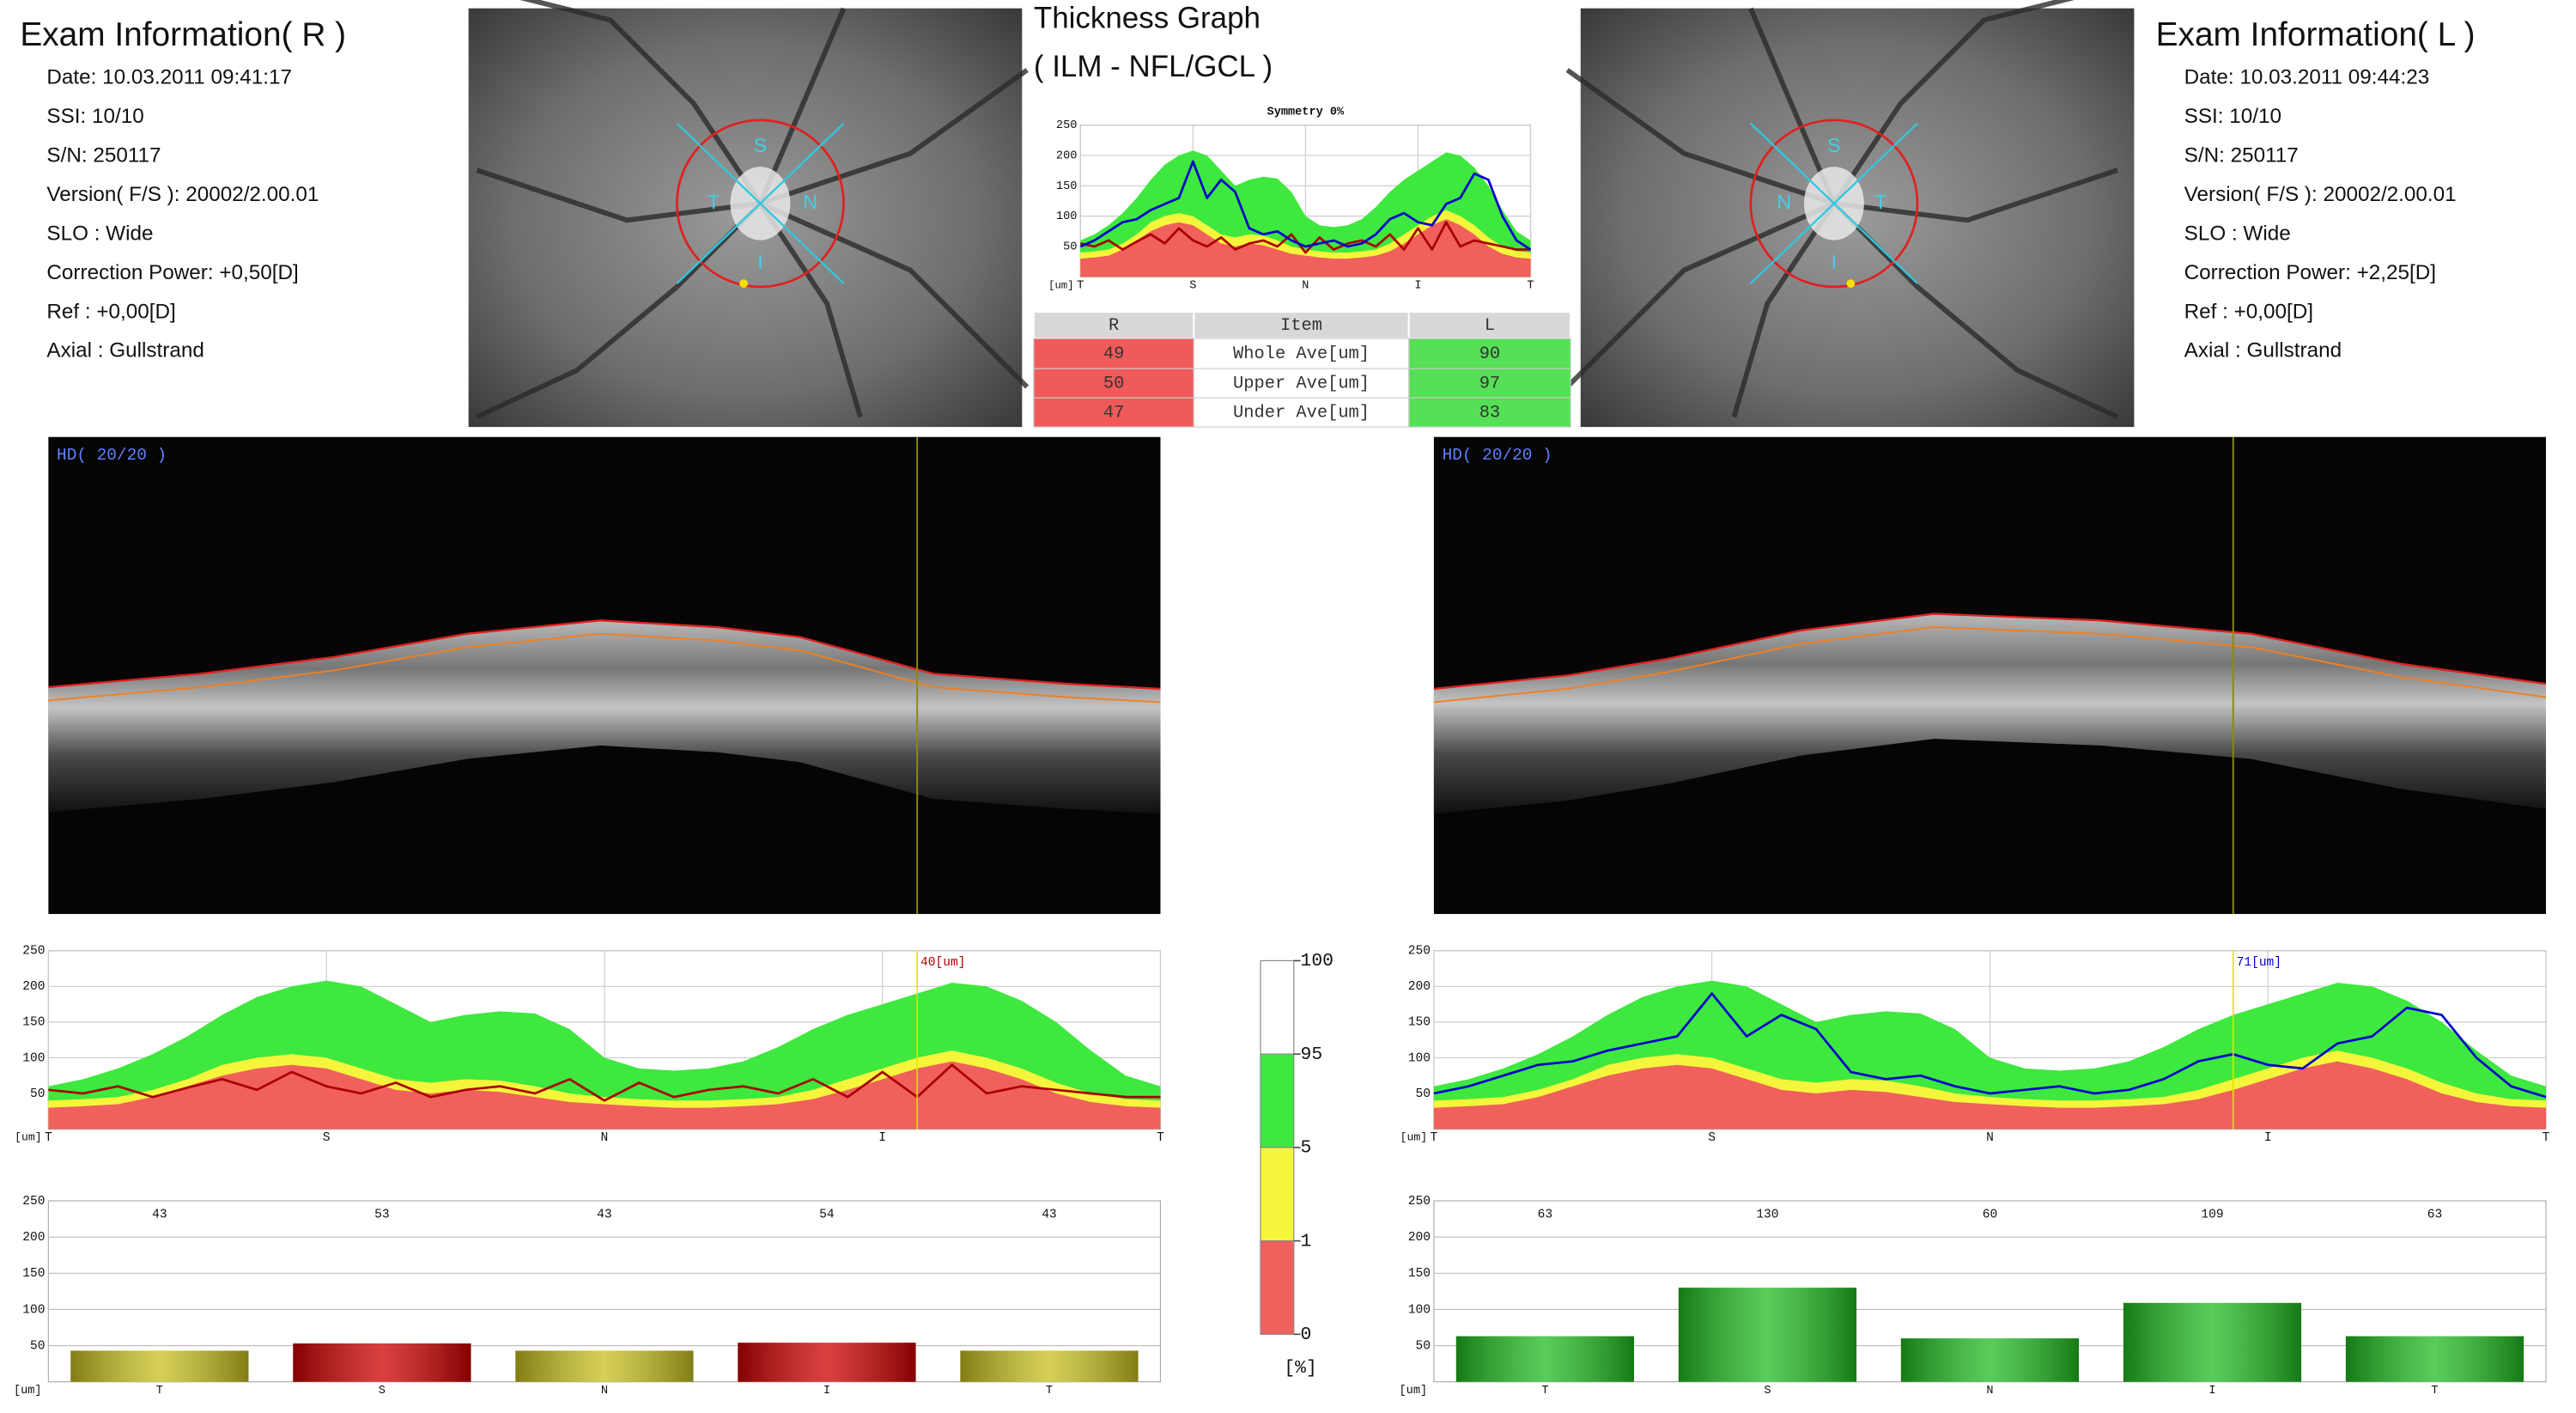 The height and width of the screenshot is (1413, 2576). Describe the element at coordinates (714, 202) in the screenshot. I see `orientation-label: T` at that location.